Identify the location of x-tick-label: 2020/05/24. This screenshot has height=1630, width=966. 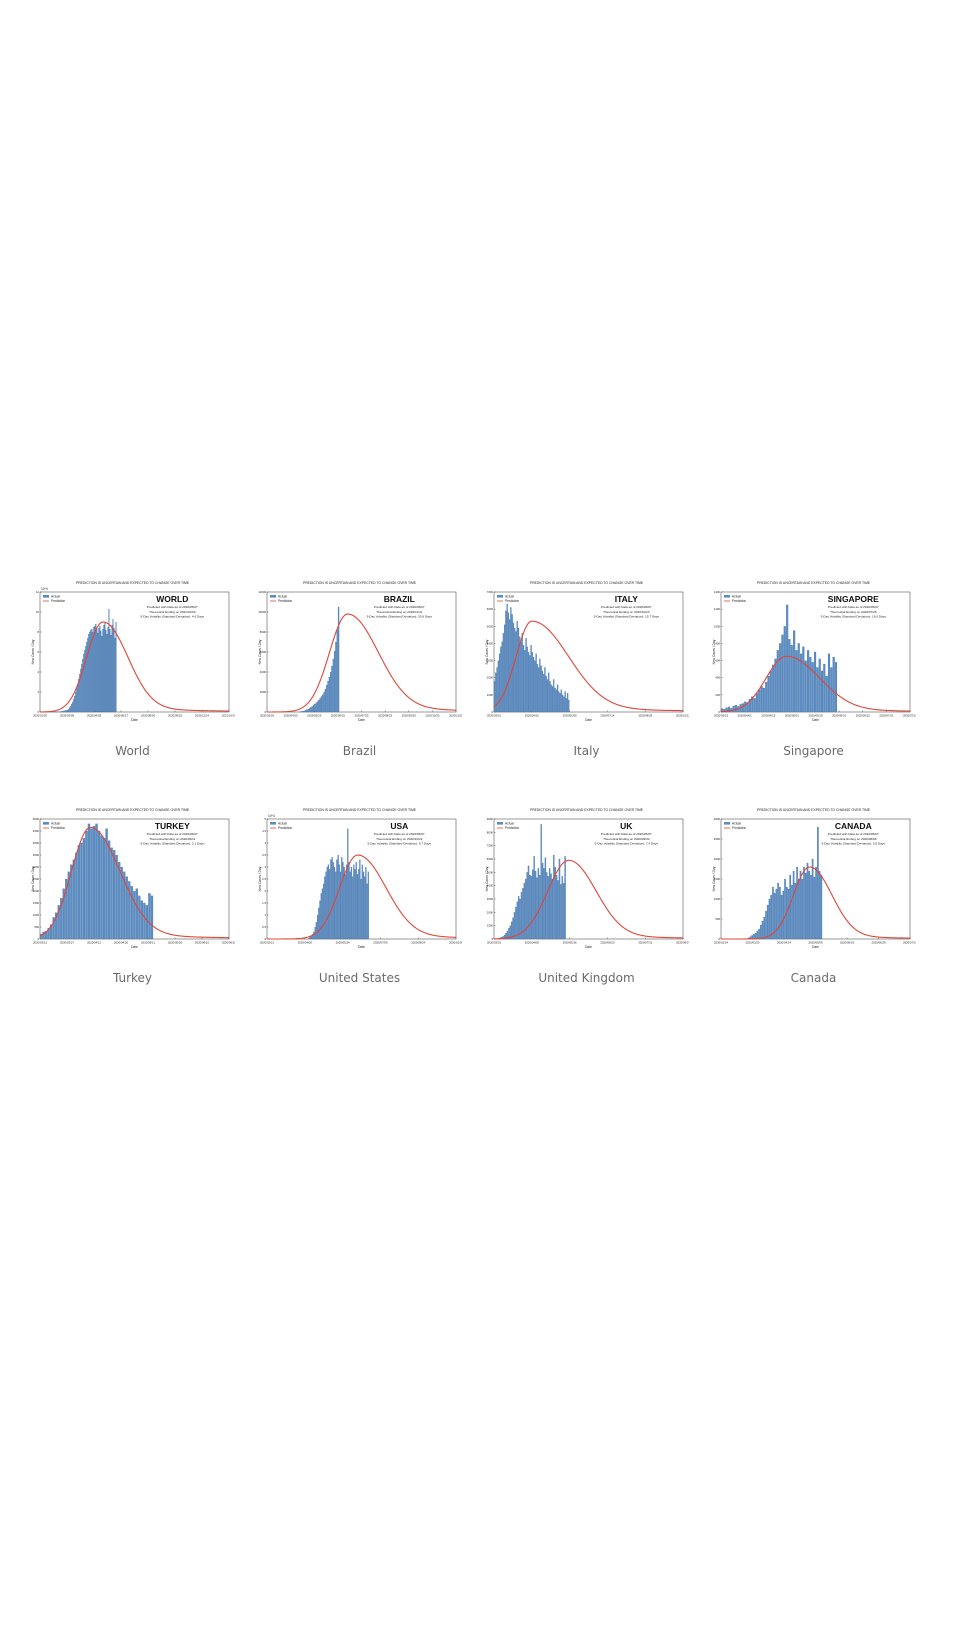
(343, 943).